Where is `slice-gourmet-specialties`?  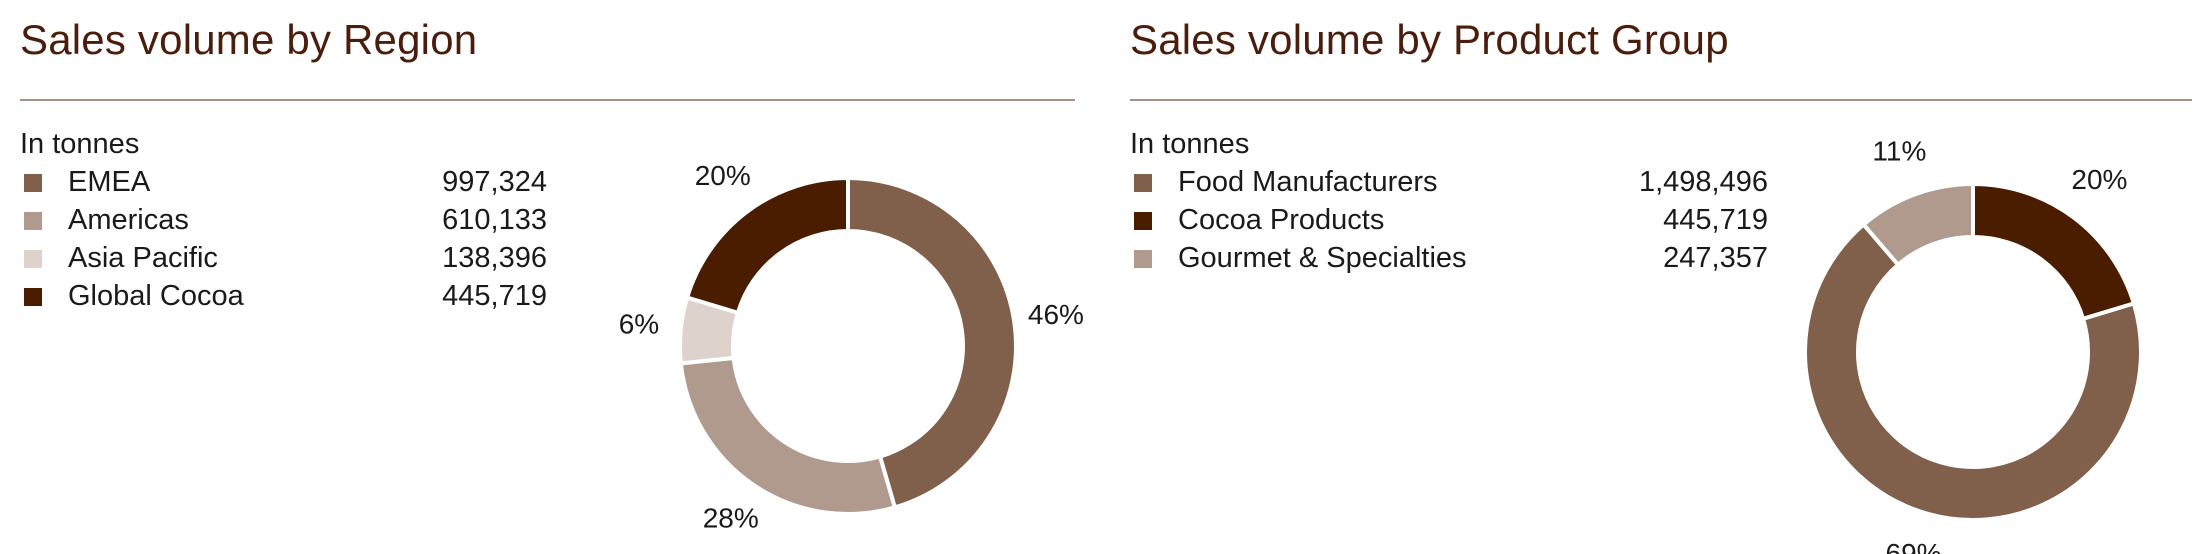 slice-gourmet-specialties is located at coordinates (1917, 224).